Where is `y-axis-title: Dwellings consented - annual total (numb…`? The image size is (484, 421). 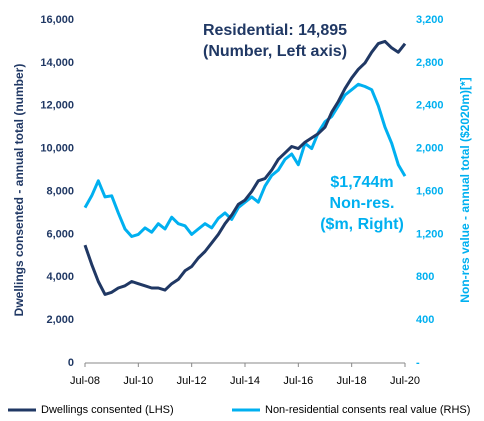
y-axis-title: Dwellings consented - annual total (numb… is located at coordinates (19, 190).